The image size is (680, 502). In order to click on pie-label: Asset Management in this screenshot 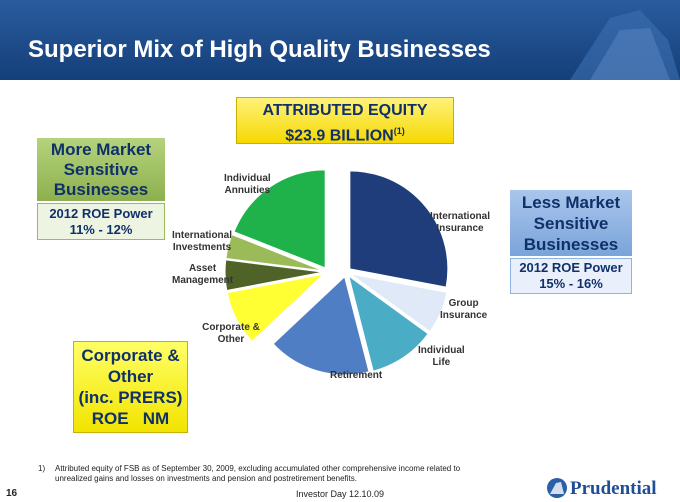, I will do `click(203, 274)`.